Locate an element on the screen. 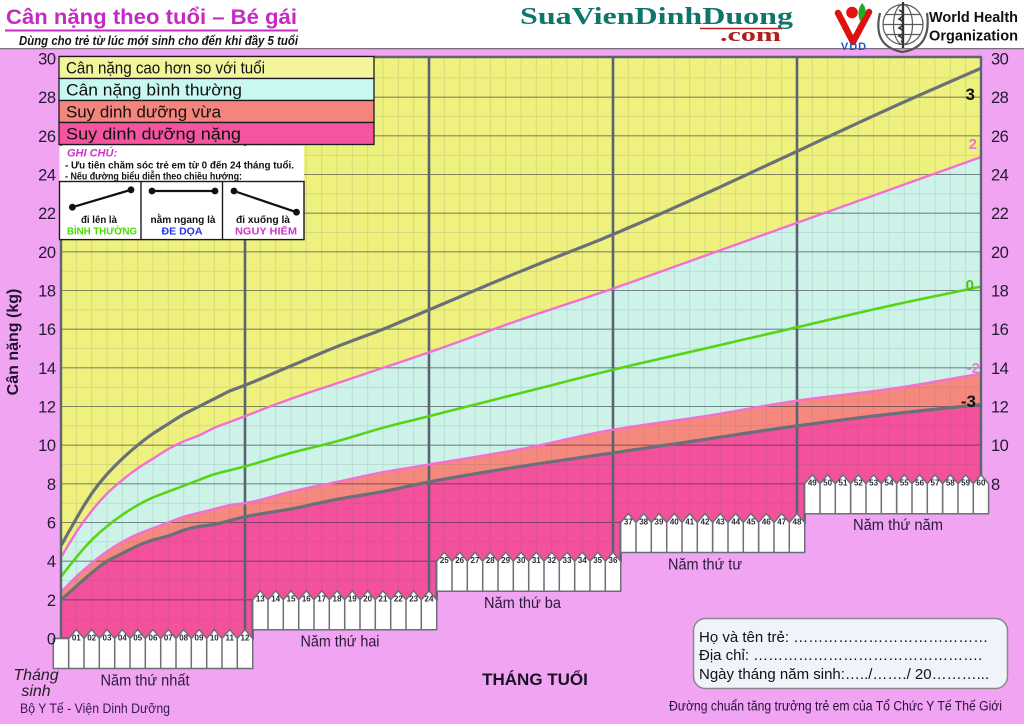 This screenshot has height=724, width=1024. svg-text: World Health is located at coordinates (973, 17).